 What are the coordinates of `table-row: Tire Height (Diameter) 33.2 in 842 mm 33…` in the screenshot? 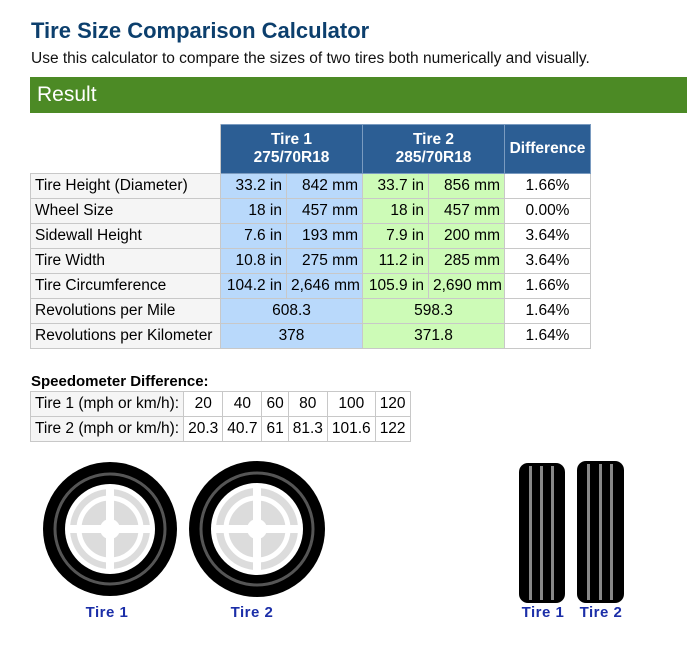 It's located at (310, 186).